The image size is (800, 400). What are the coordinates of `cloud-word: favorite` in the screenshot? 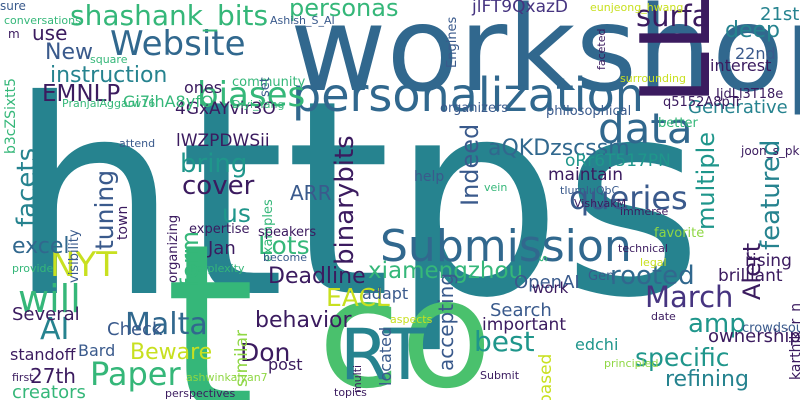 It's located at (679, 233).